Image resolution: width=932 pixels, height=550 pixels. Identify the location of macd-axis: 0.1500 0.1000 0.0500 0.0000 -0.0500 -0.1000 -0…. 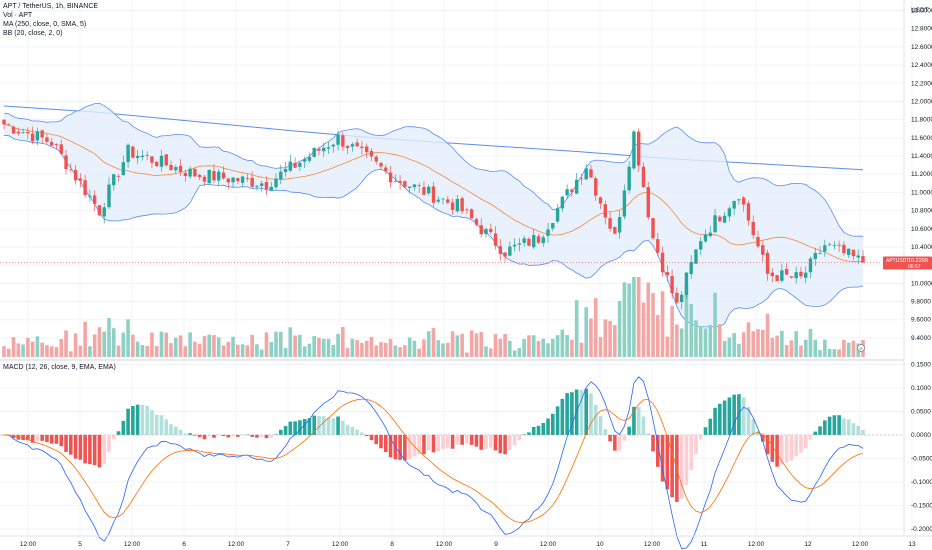
(921, 447).